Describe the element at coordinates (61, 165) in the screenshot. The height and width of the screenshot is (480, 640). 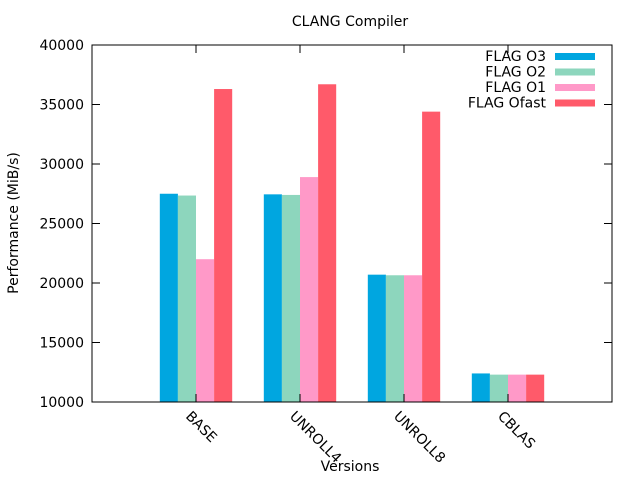
I see `y-tick-label: 30000` at that location.